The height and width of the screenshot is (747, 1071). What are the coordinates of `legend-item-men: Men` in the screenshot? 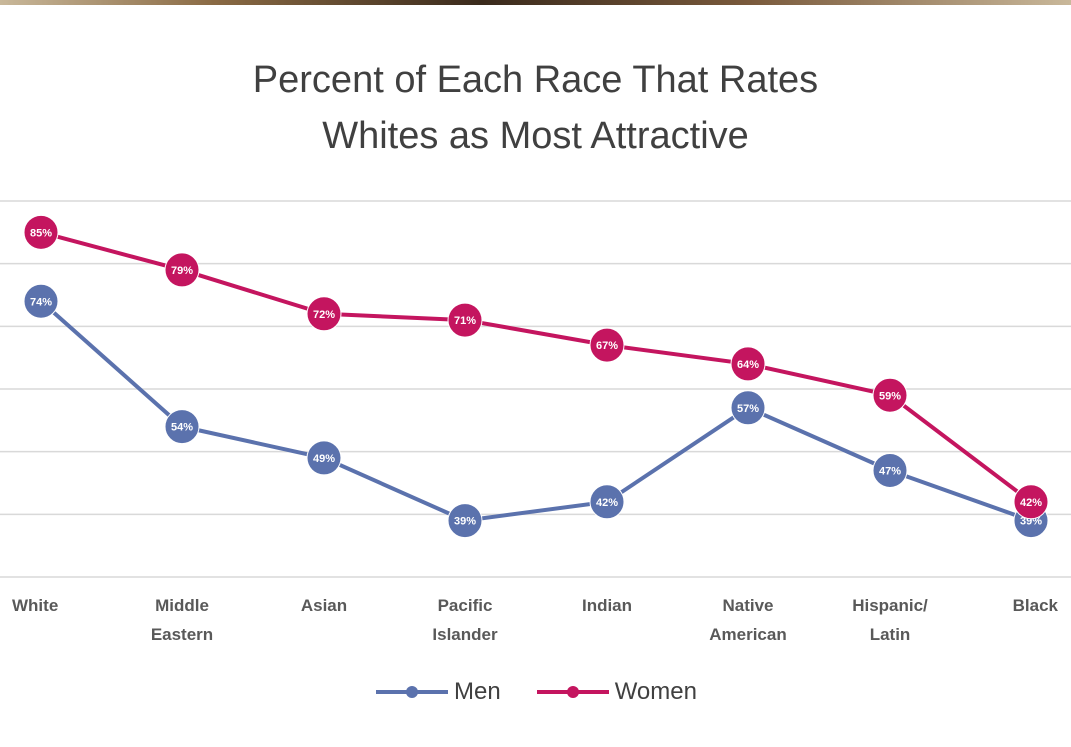 It's located at (437, 692).